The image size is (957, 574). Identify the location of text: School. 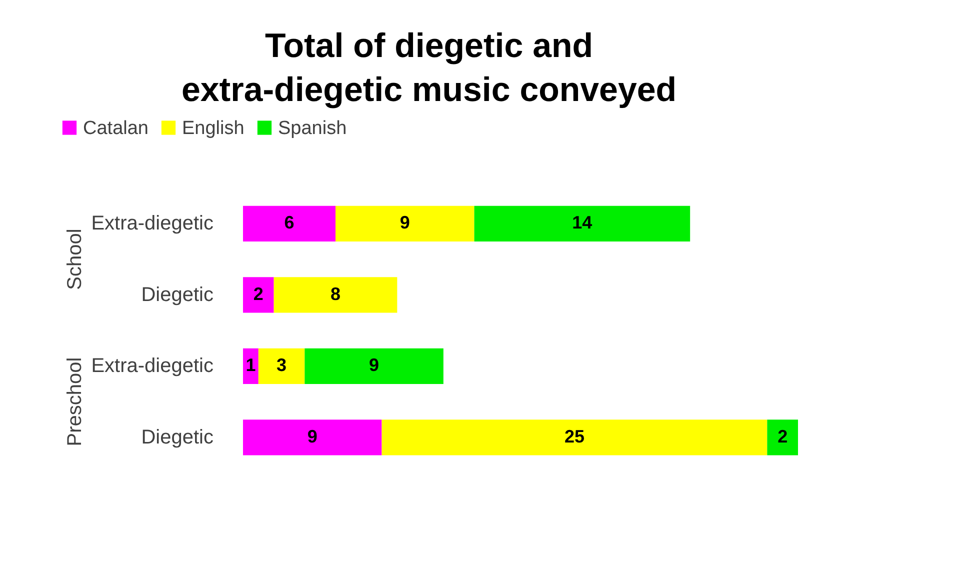
(75, 259).